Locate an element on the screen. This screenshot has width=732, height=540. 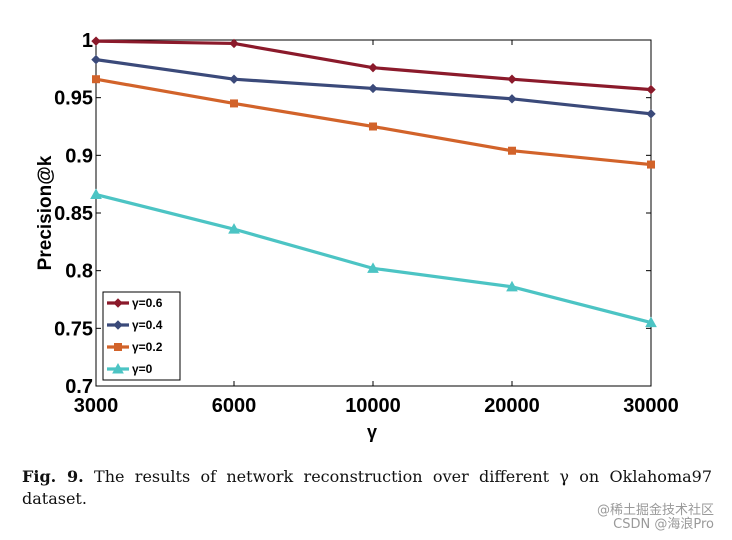
y-tick-label: 0.95 is located at coordinates (73, 99).